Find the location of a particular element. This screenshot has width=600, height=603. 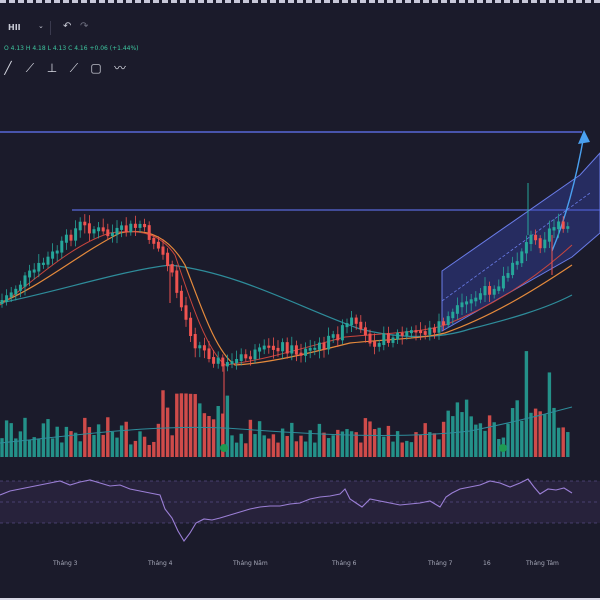

path-tool-icon: 〰 is located at coordinates (119, 68).